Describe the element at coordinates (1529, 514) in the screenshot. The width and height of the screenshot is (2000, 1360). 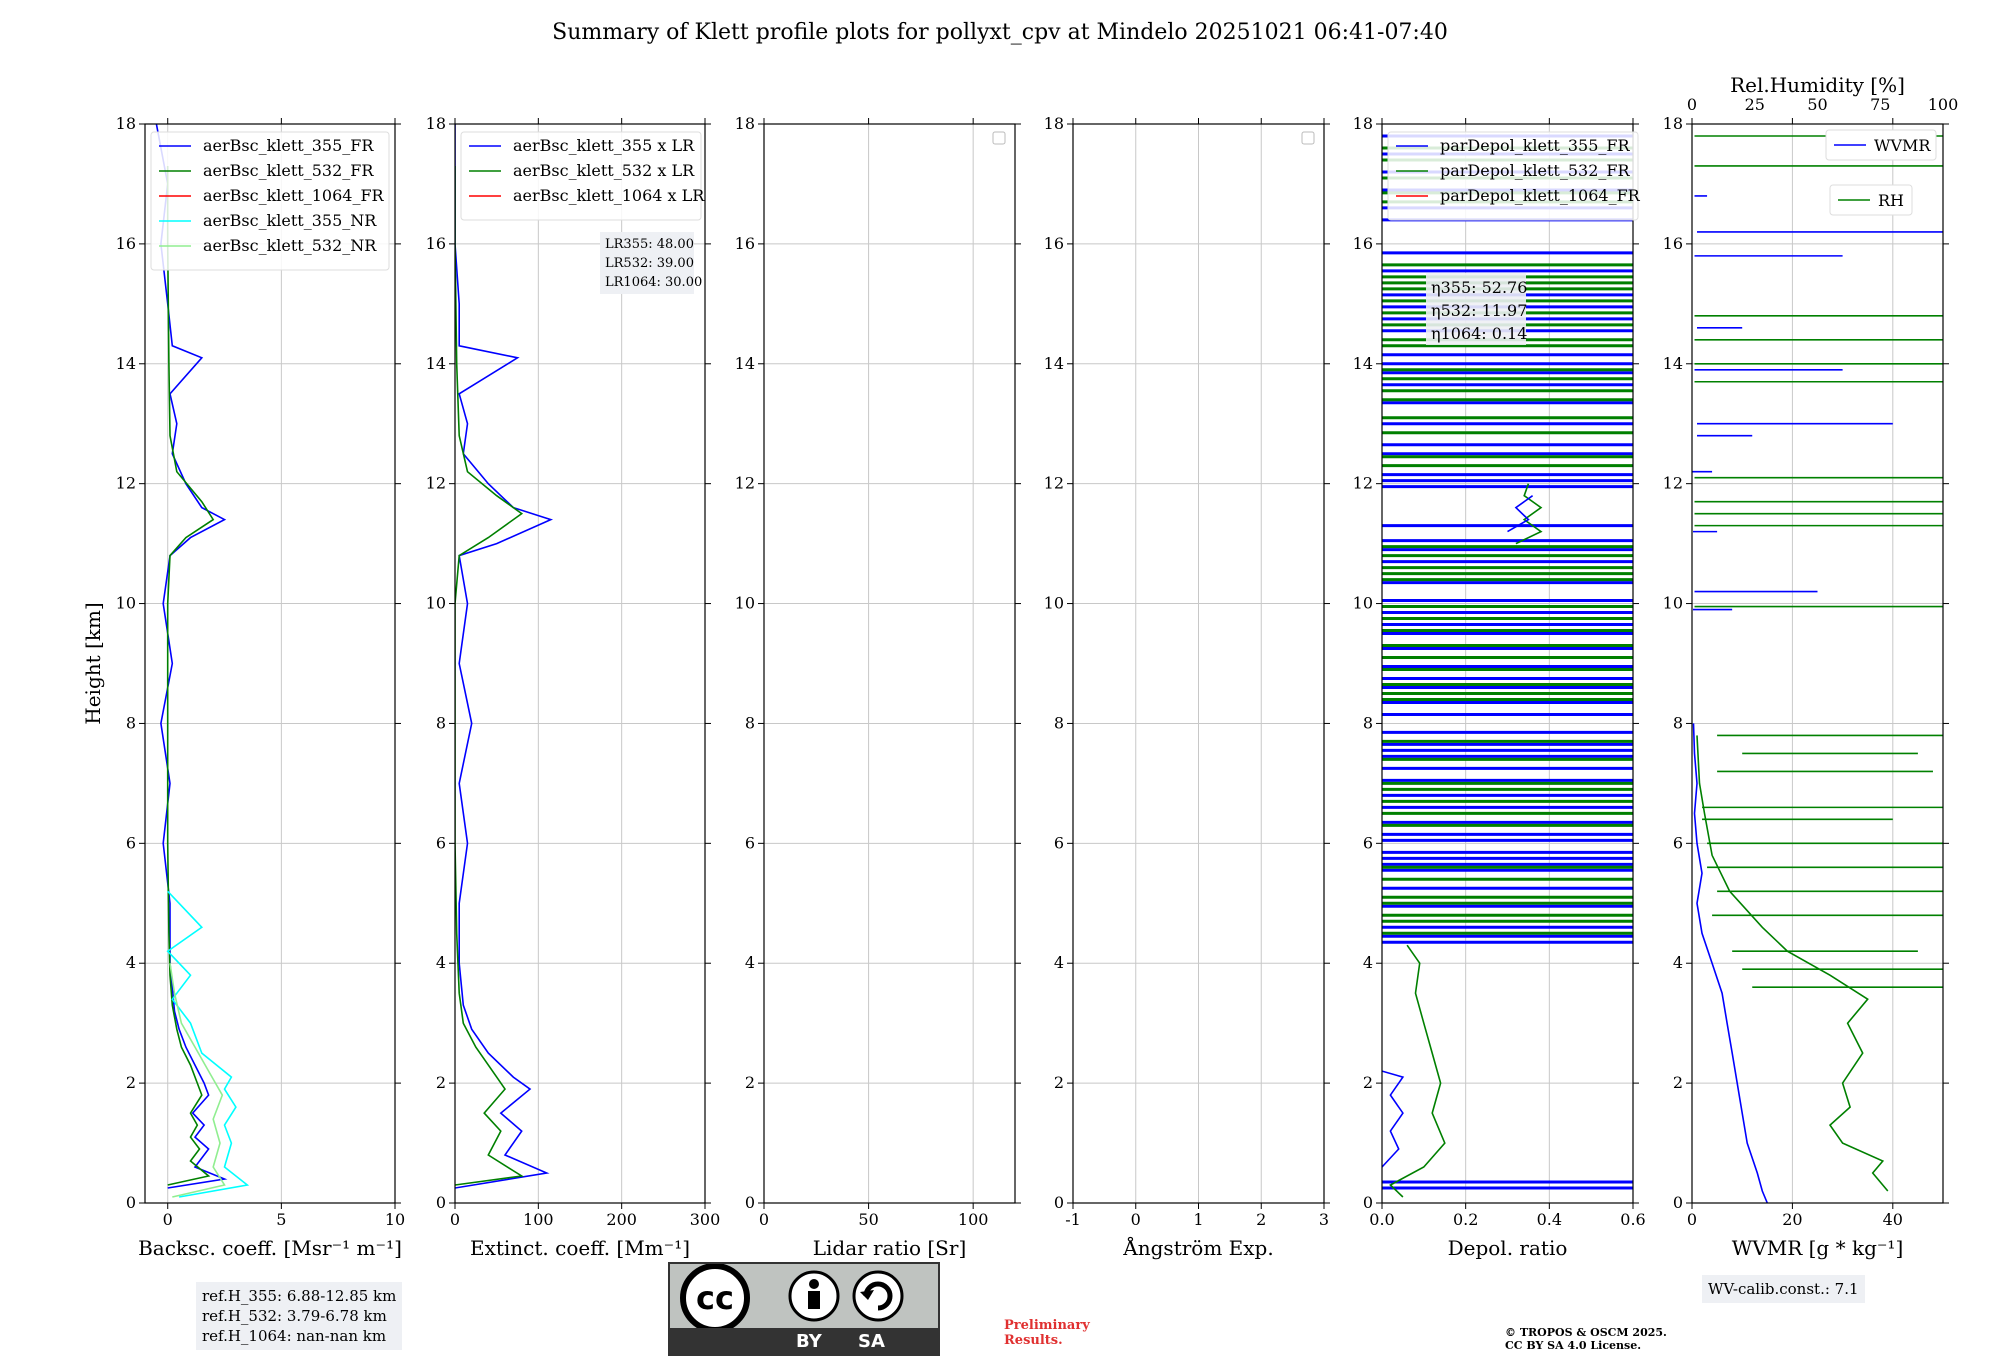
I see `series-parDepol_klett_532_FR_cirrus` at that location.